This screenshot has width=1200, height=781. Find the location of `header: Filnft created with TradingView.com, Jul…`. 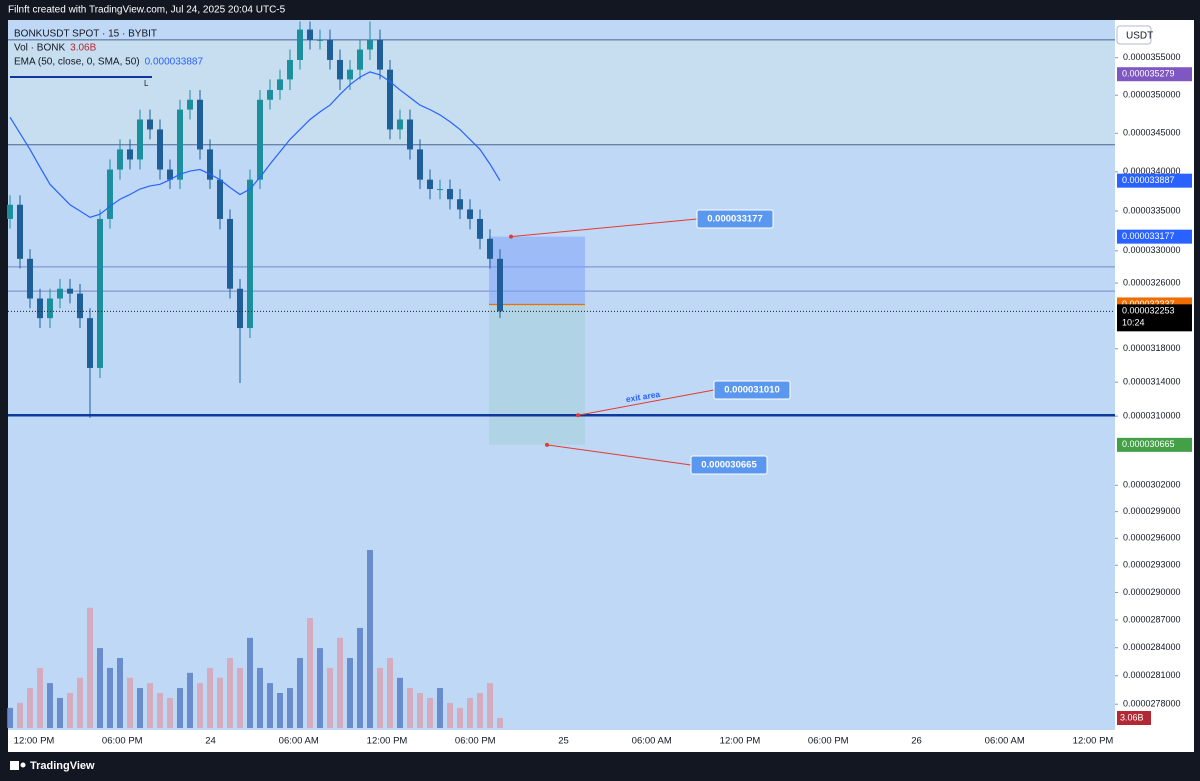

header: Filnft created with TradingView.com, Jul… is located at coordinates (147, 10).